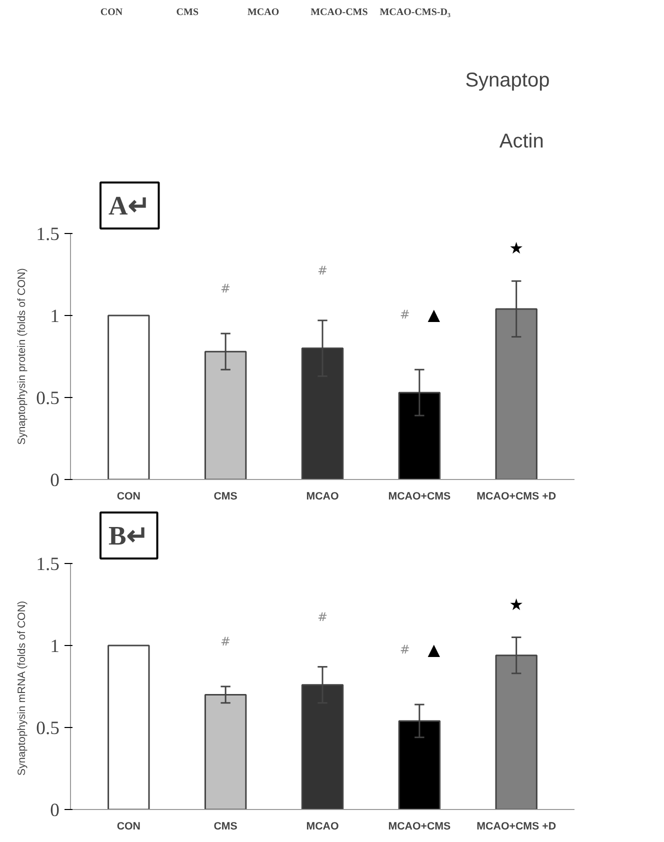 The width and height of the screenshot is (664, 842). I want to click on y-axis-title: Synaptophysin protein (folds of CON), so click(22, 356).